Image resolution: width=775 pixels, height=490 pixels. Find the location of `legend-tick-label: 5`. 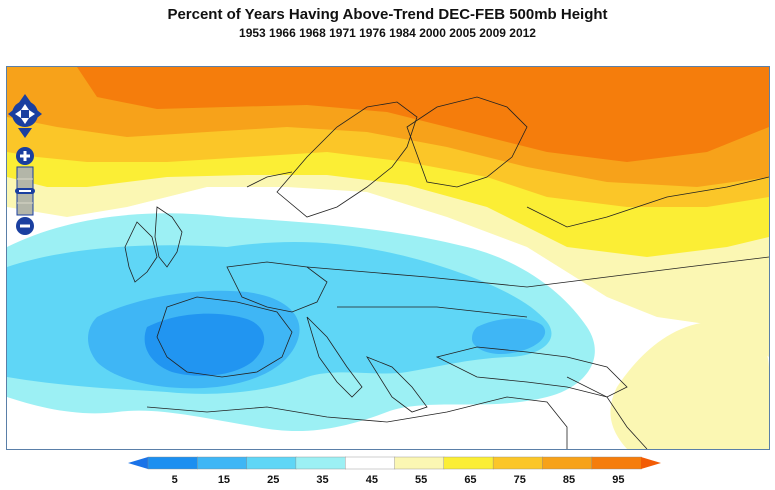

legend-tick-label: 5 is located at coordinates (174, 480).